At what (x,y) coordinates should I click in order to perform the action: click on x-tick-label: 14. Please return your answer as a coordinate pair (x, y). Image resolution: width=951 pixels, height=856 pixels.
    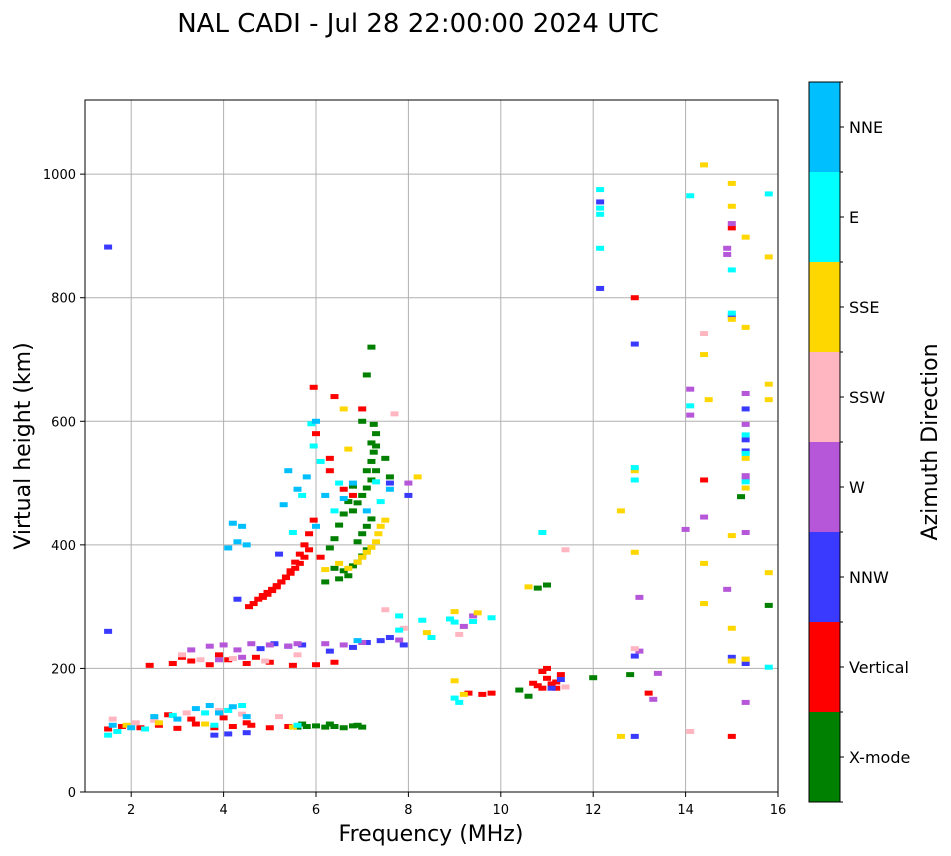
    Looking at the image, I should click on (685, 810).